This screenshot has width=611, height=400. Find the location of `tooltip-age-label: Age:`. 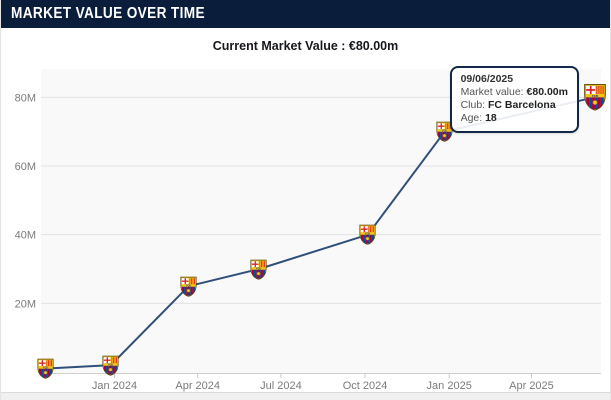

tooltip-age-label: Age: is located at coordinates (471, 118).